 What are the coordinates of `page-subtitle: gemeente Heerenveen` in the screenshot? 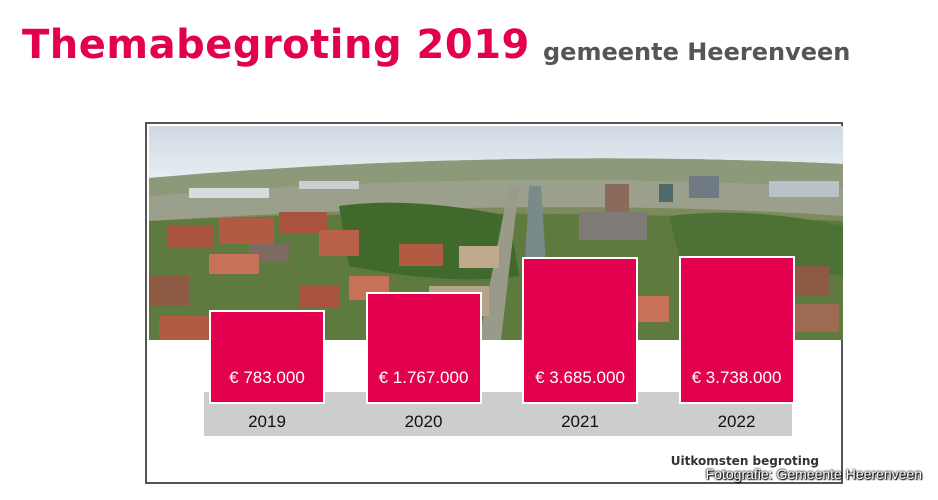 It's located at (697, 52).